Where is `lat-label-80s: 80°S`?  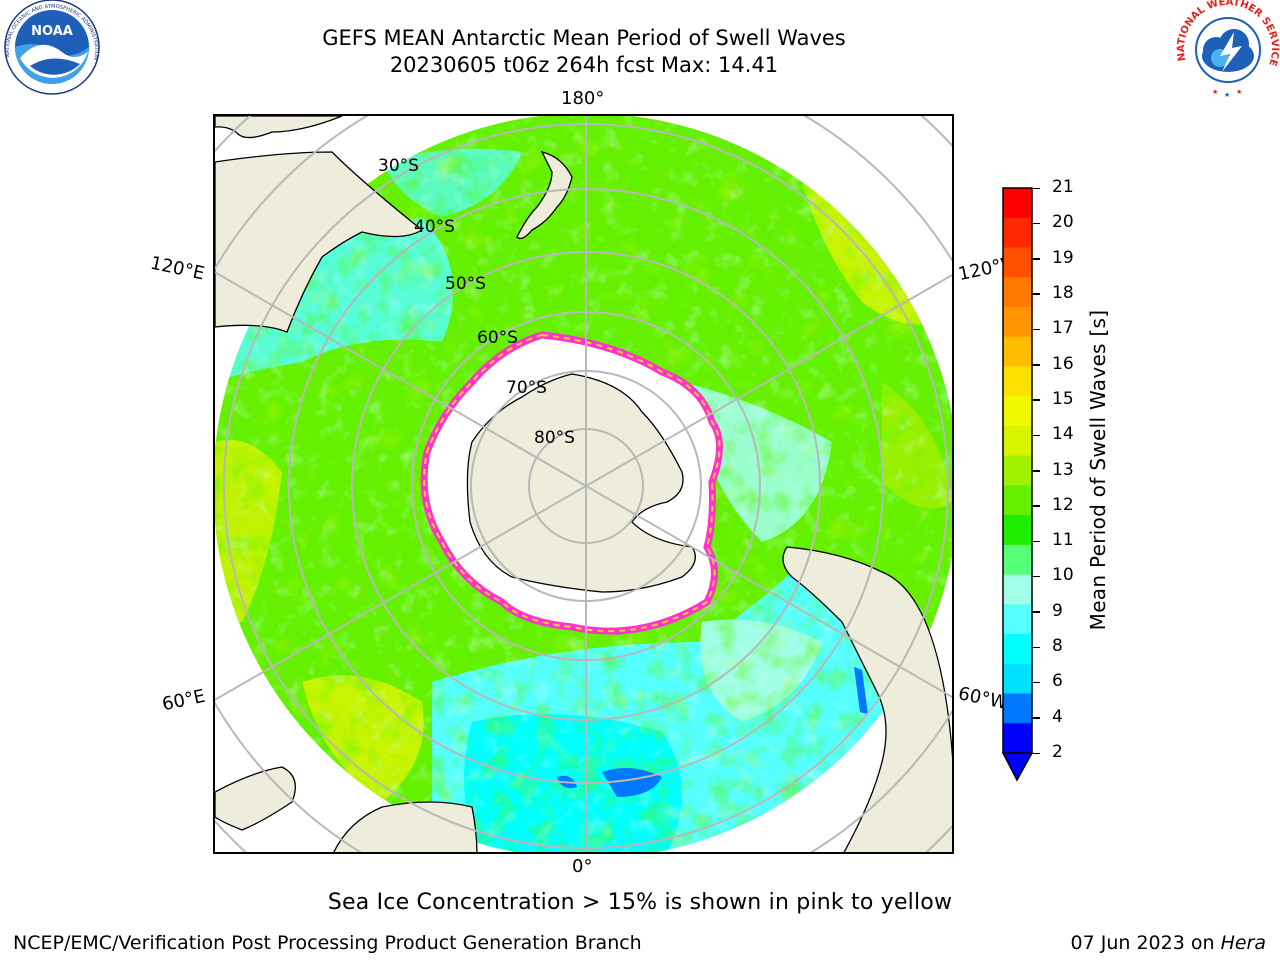 lat-label-80s: 80°S is located at coordinates (554, 438).